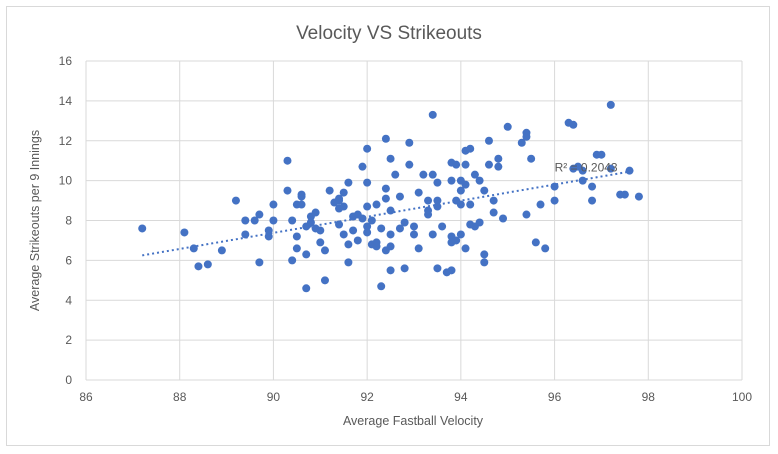  I want to click on y-tick-label: 10, so click(66, 181).